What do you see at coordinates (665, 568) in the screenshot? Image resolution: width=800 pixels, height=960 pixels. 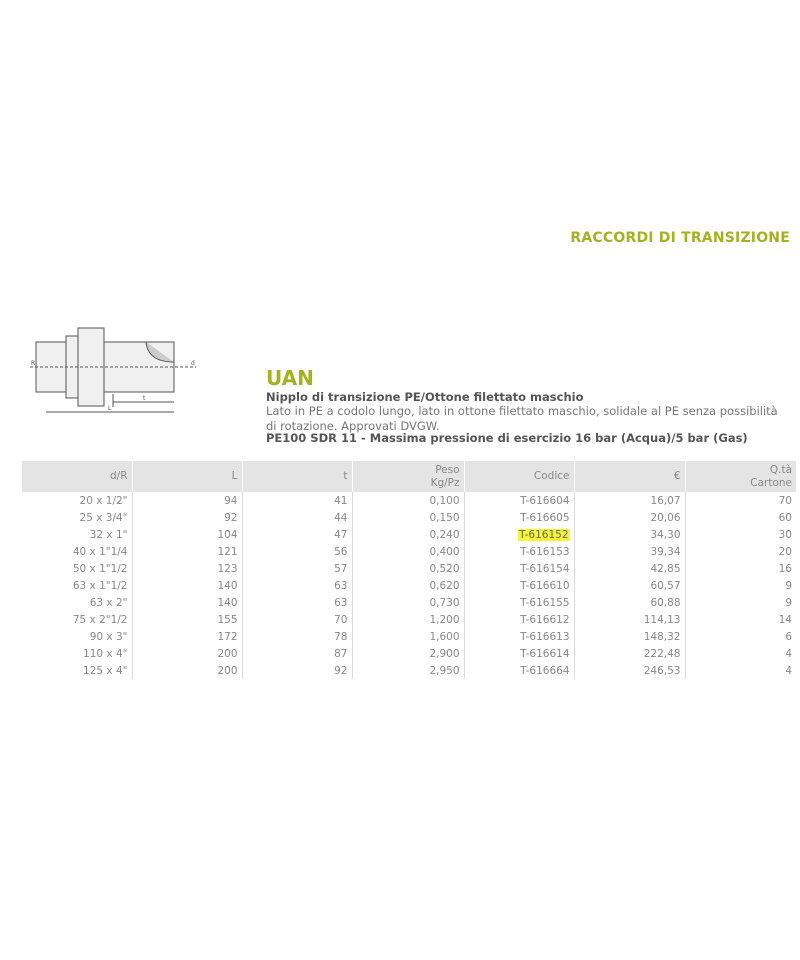 I see `cell-value: 42,85` at bounding box center [665, 568].